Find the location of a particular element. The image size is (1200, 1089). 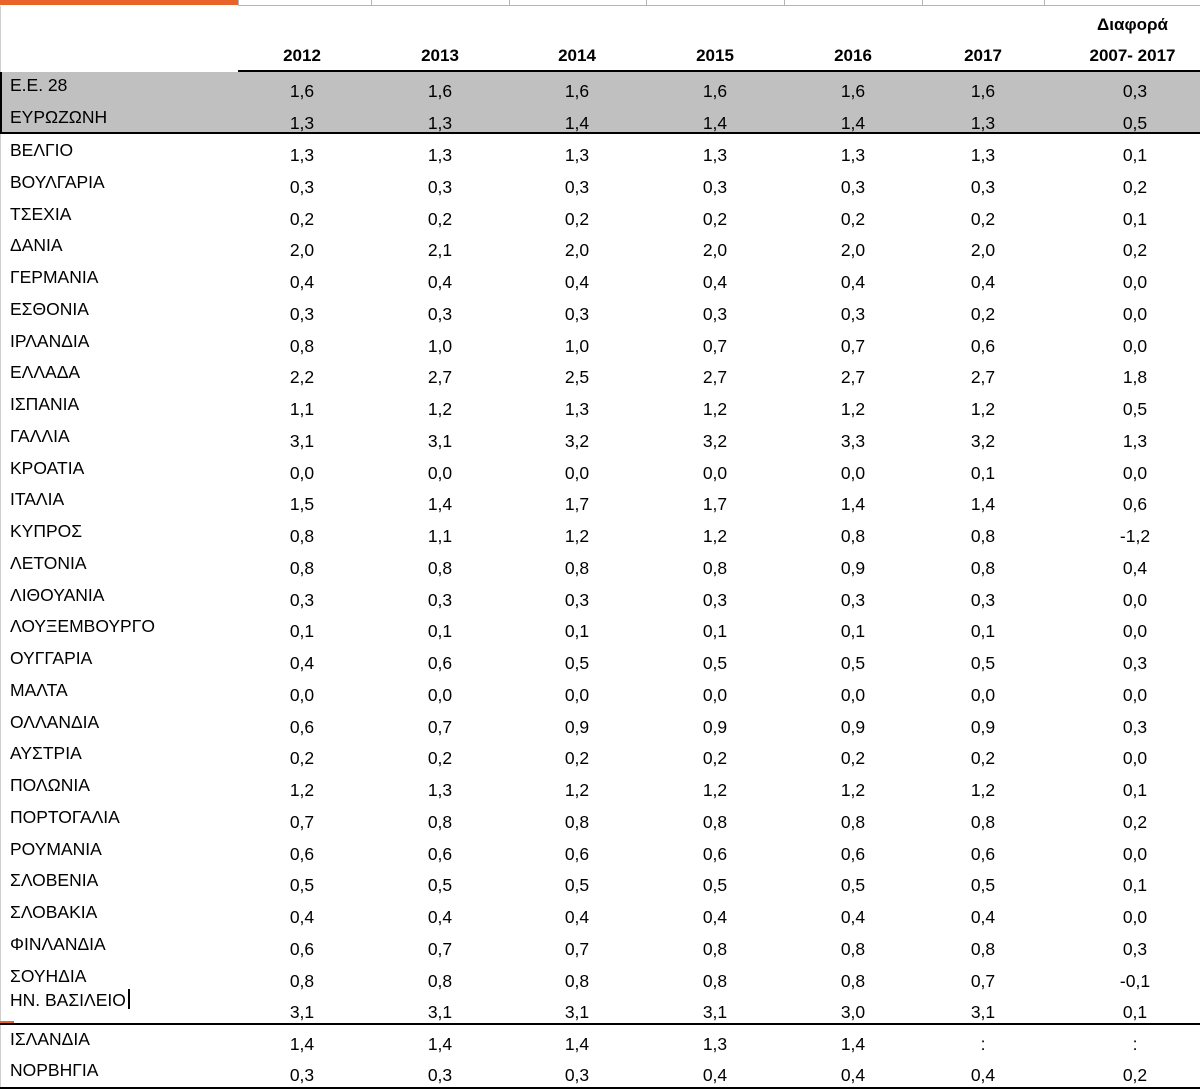

table-cell: 0,9 is located at coordinates (577, 726).